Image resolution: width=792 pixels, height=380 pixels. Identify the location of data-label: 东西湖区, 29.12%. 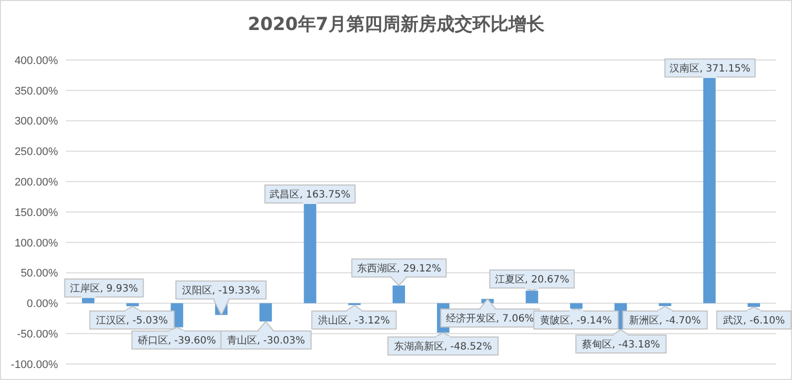
(399, 268).